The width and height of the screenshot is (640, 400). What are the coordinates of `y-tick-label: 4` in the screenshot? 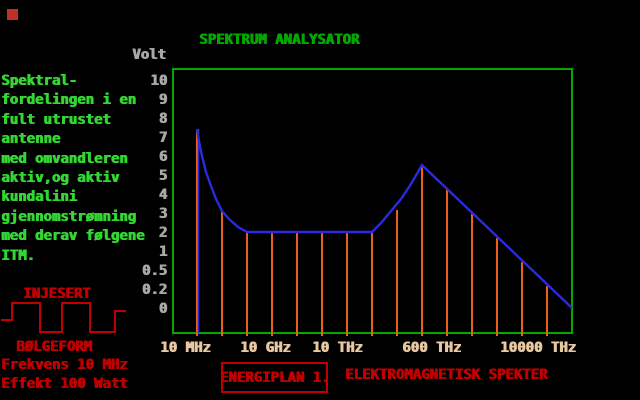 It's located at (162, 195).